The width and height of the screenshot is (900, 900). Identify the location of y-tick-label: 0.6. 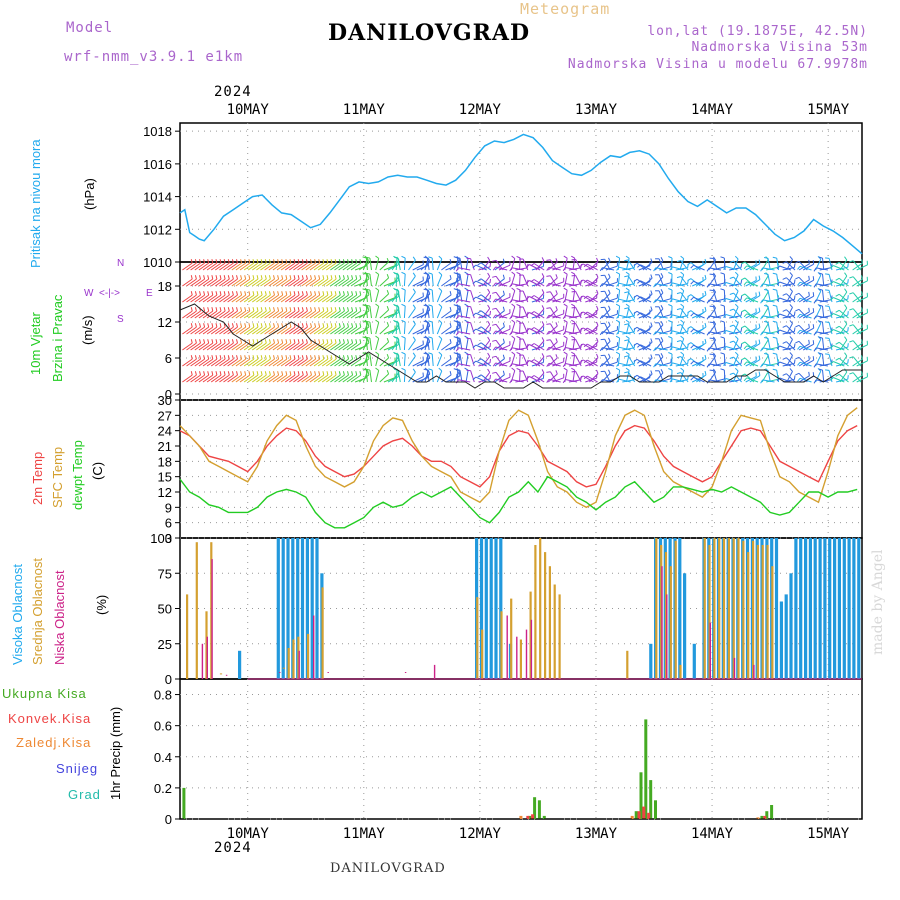
(163, 726).